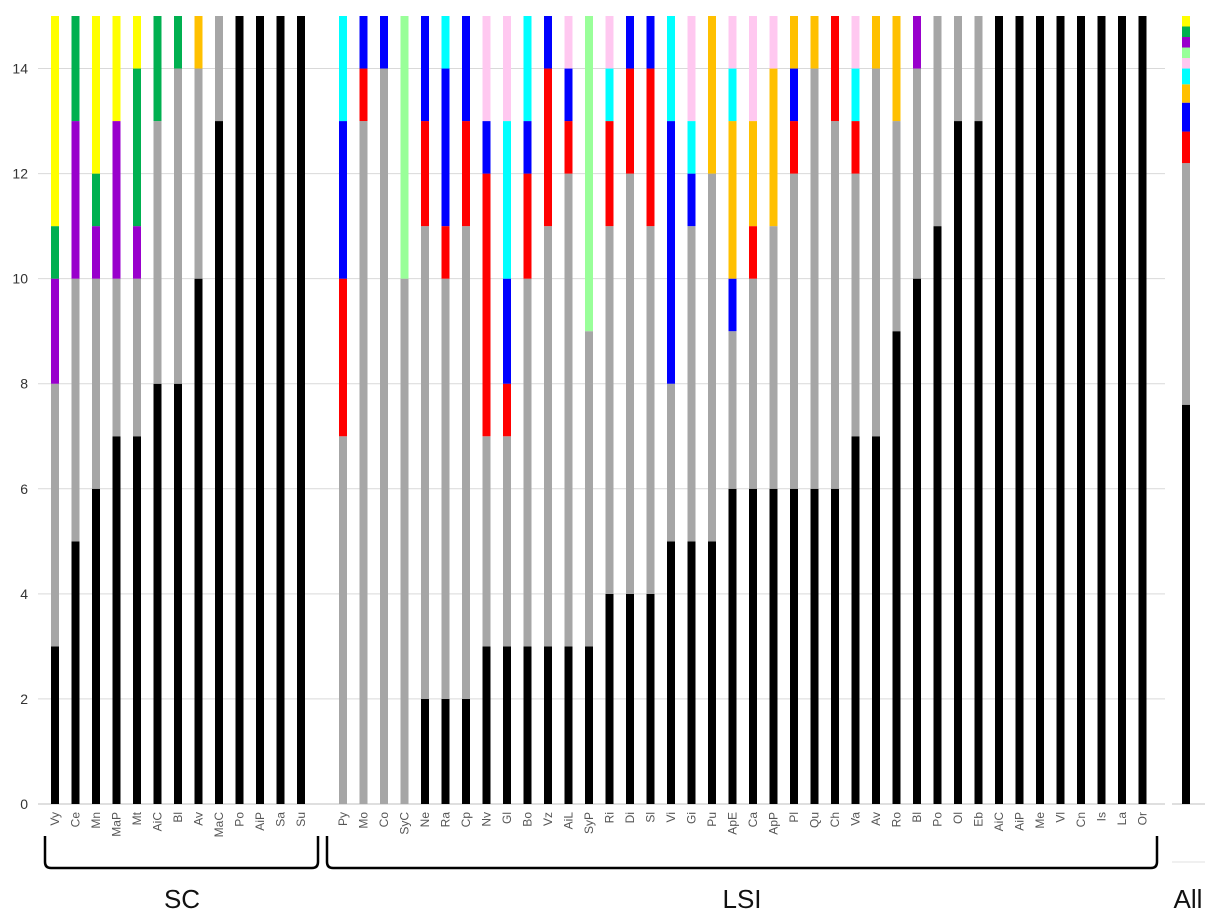  I want to click on x-tick-label: Eb, so click(979, 819).